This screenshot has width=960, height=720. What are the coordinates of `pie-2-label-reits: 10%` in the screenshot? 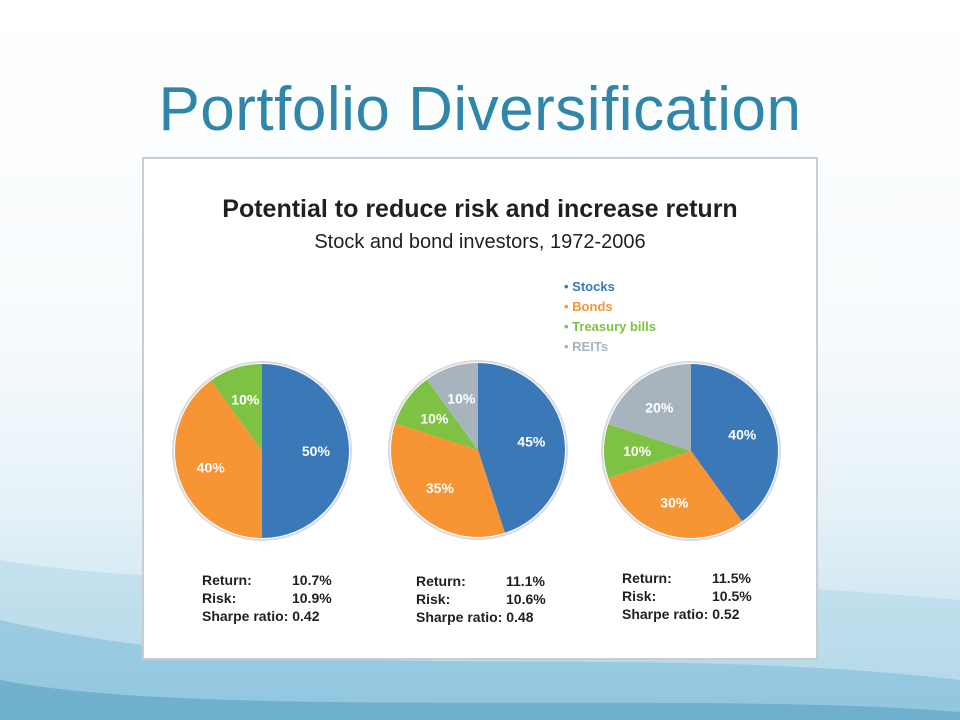 It's located at (461, 399).